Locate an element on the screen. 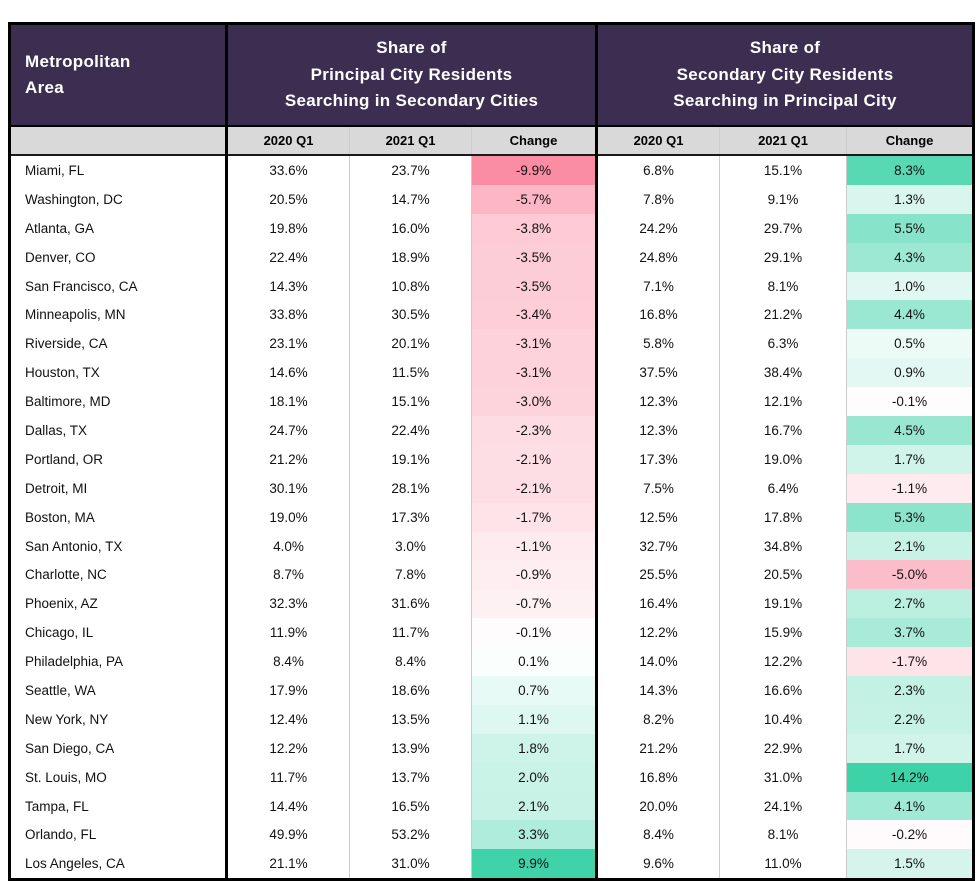 The height and width of the screenshot is (881, 980). principal-2021q1-cell: 15.1% is located at coordinates (410, 402).